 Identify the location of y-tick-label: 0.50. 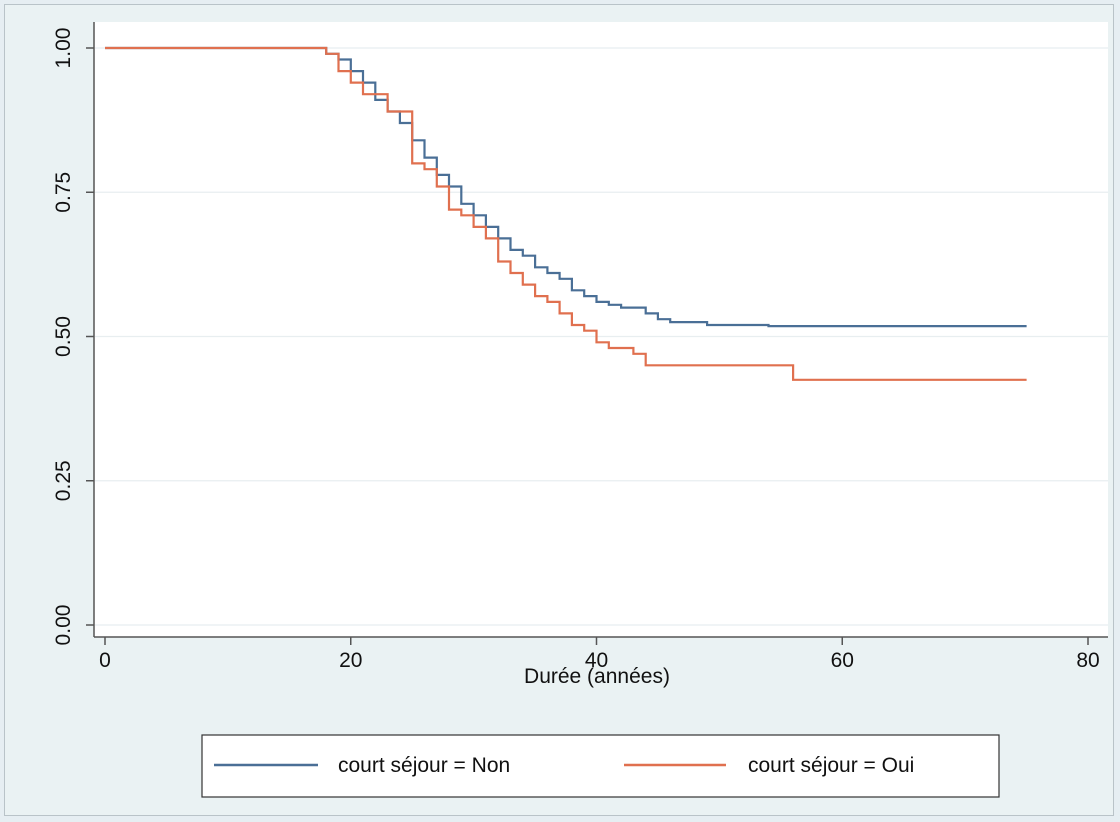
(63, 336).